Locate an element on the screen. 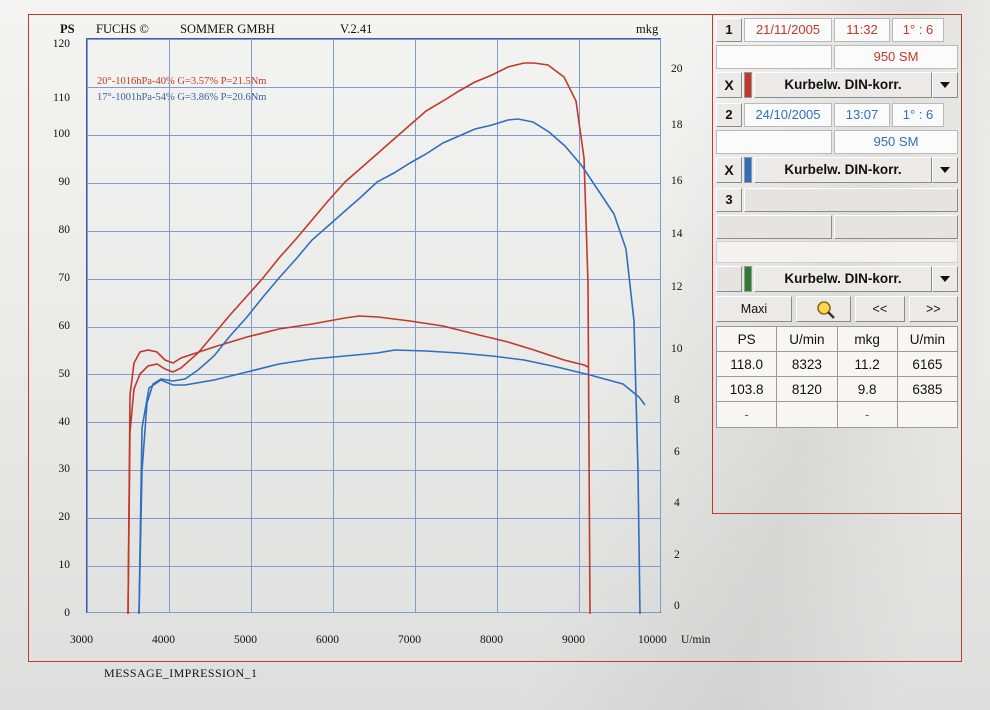  results-run2-ps: 103.8 is located at coordinates (747, 389).